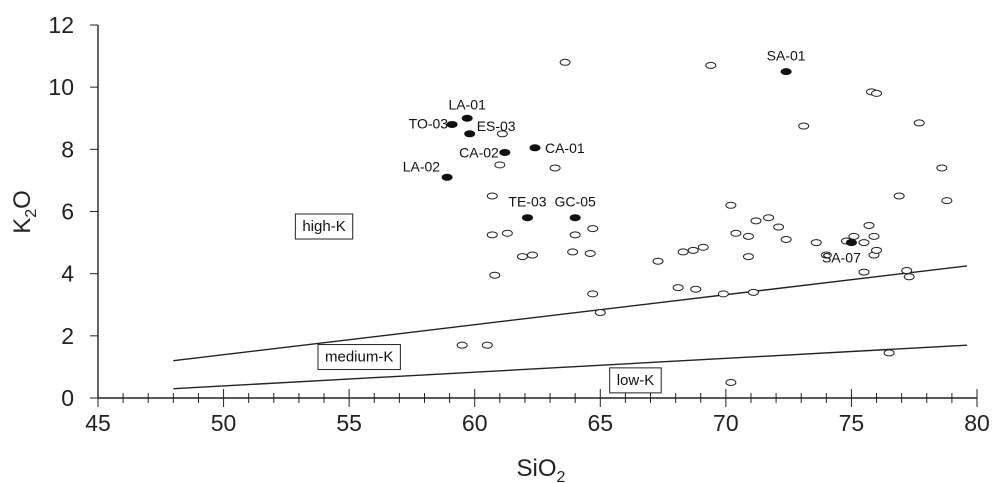 The width and height of the screenshot is (998, 483). I want to click on sample-label: SA-07, so click(841, 258).